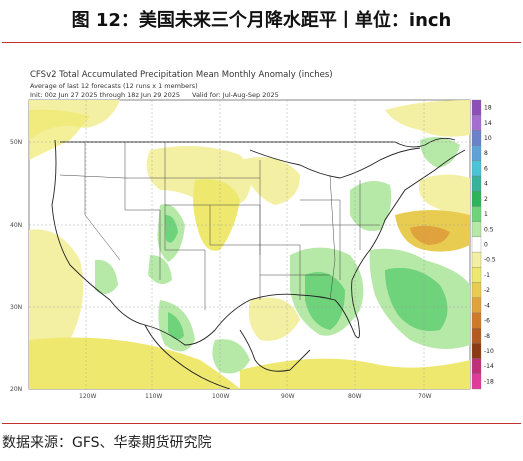 The image size is (523, 461). What do you see at coordinates (16, 307) in the screenshot?
I see `lat-label-30n: 30N` at bounding box center [16, 307].